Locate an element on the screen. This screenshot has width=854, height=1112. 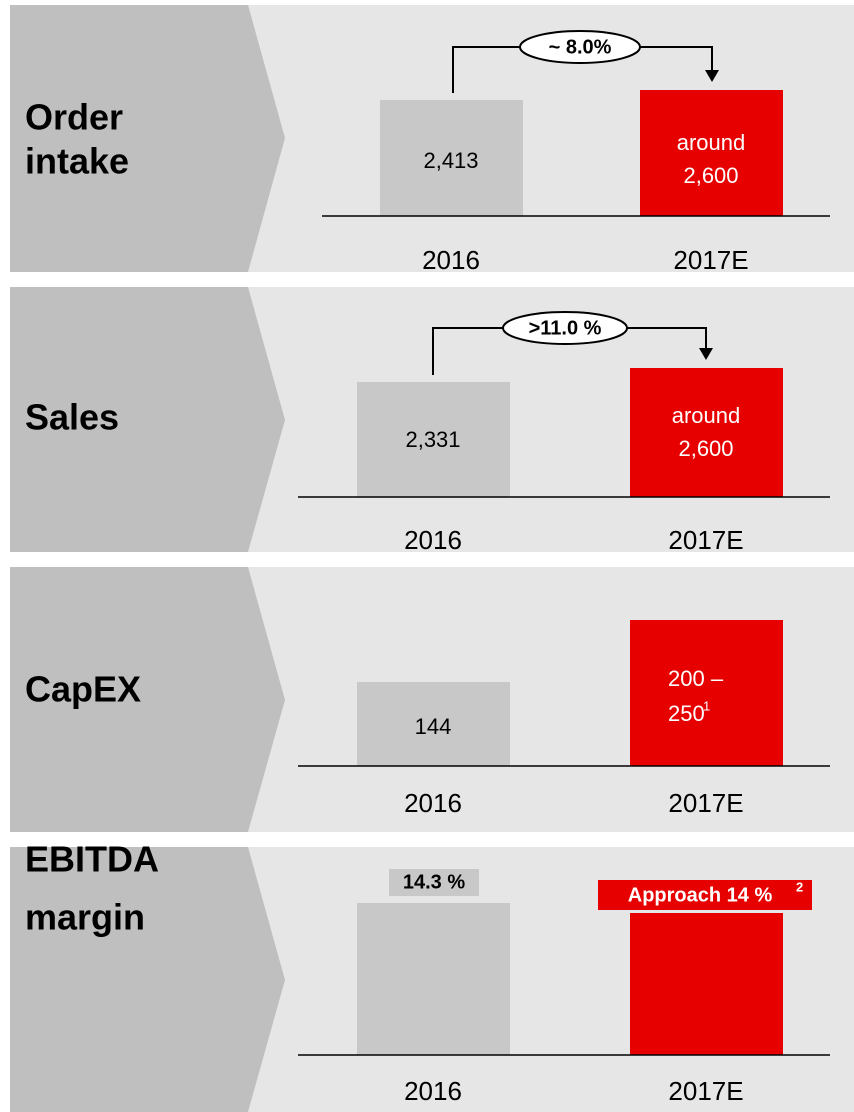
bar-value: Approach 14 % is located at coordinates (700, 895).